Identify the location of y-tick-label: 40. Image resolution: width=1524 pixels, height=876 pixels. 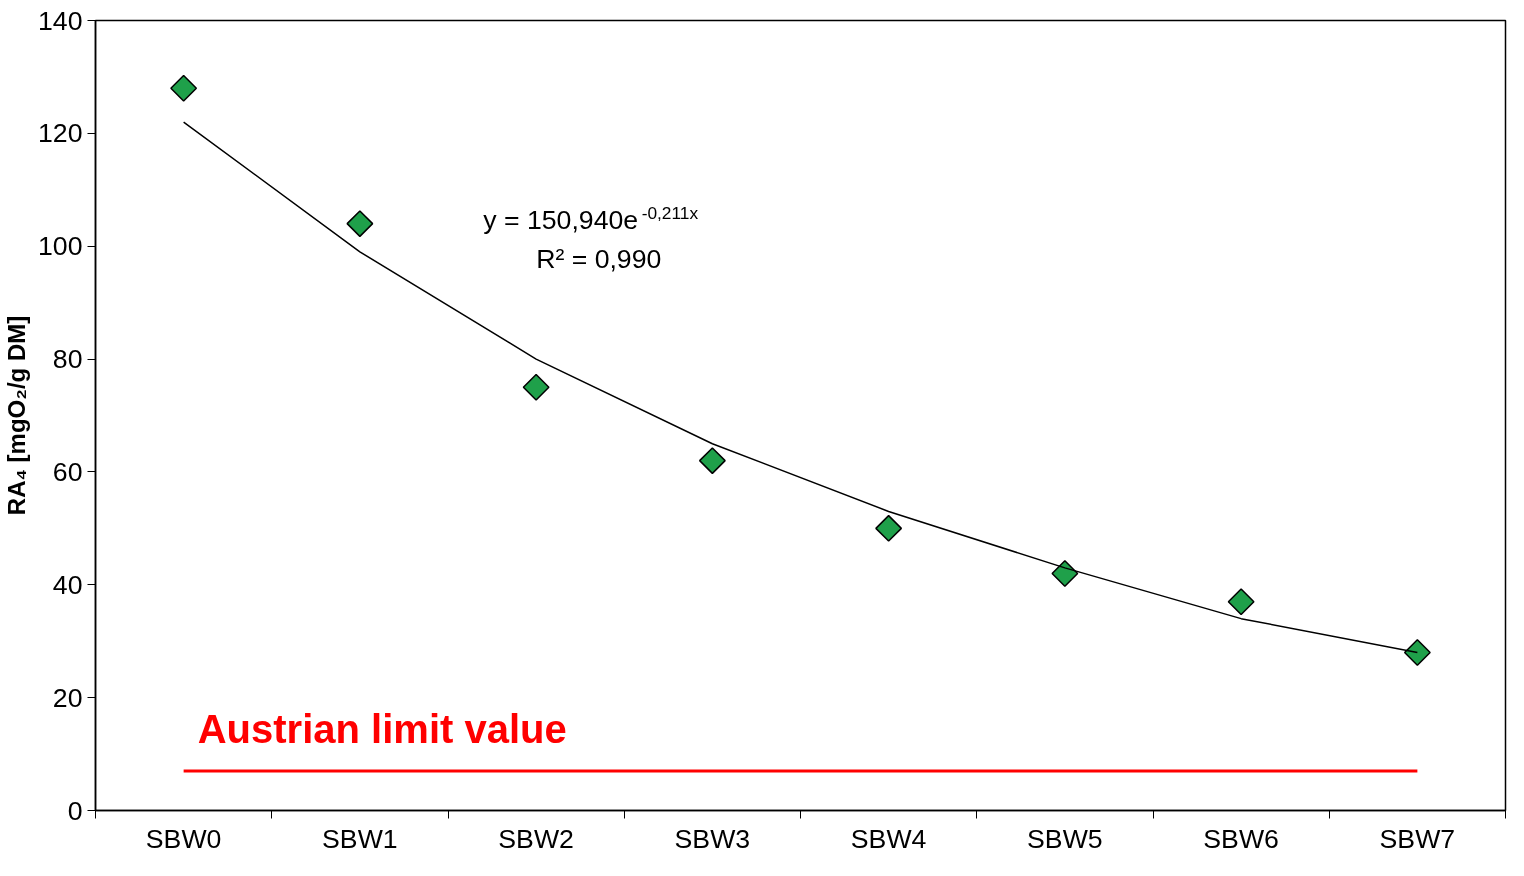
(67, 584).